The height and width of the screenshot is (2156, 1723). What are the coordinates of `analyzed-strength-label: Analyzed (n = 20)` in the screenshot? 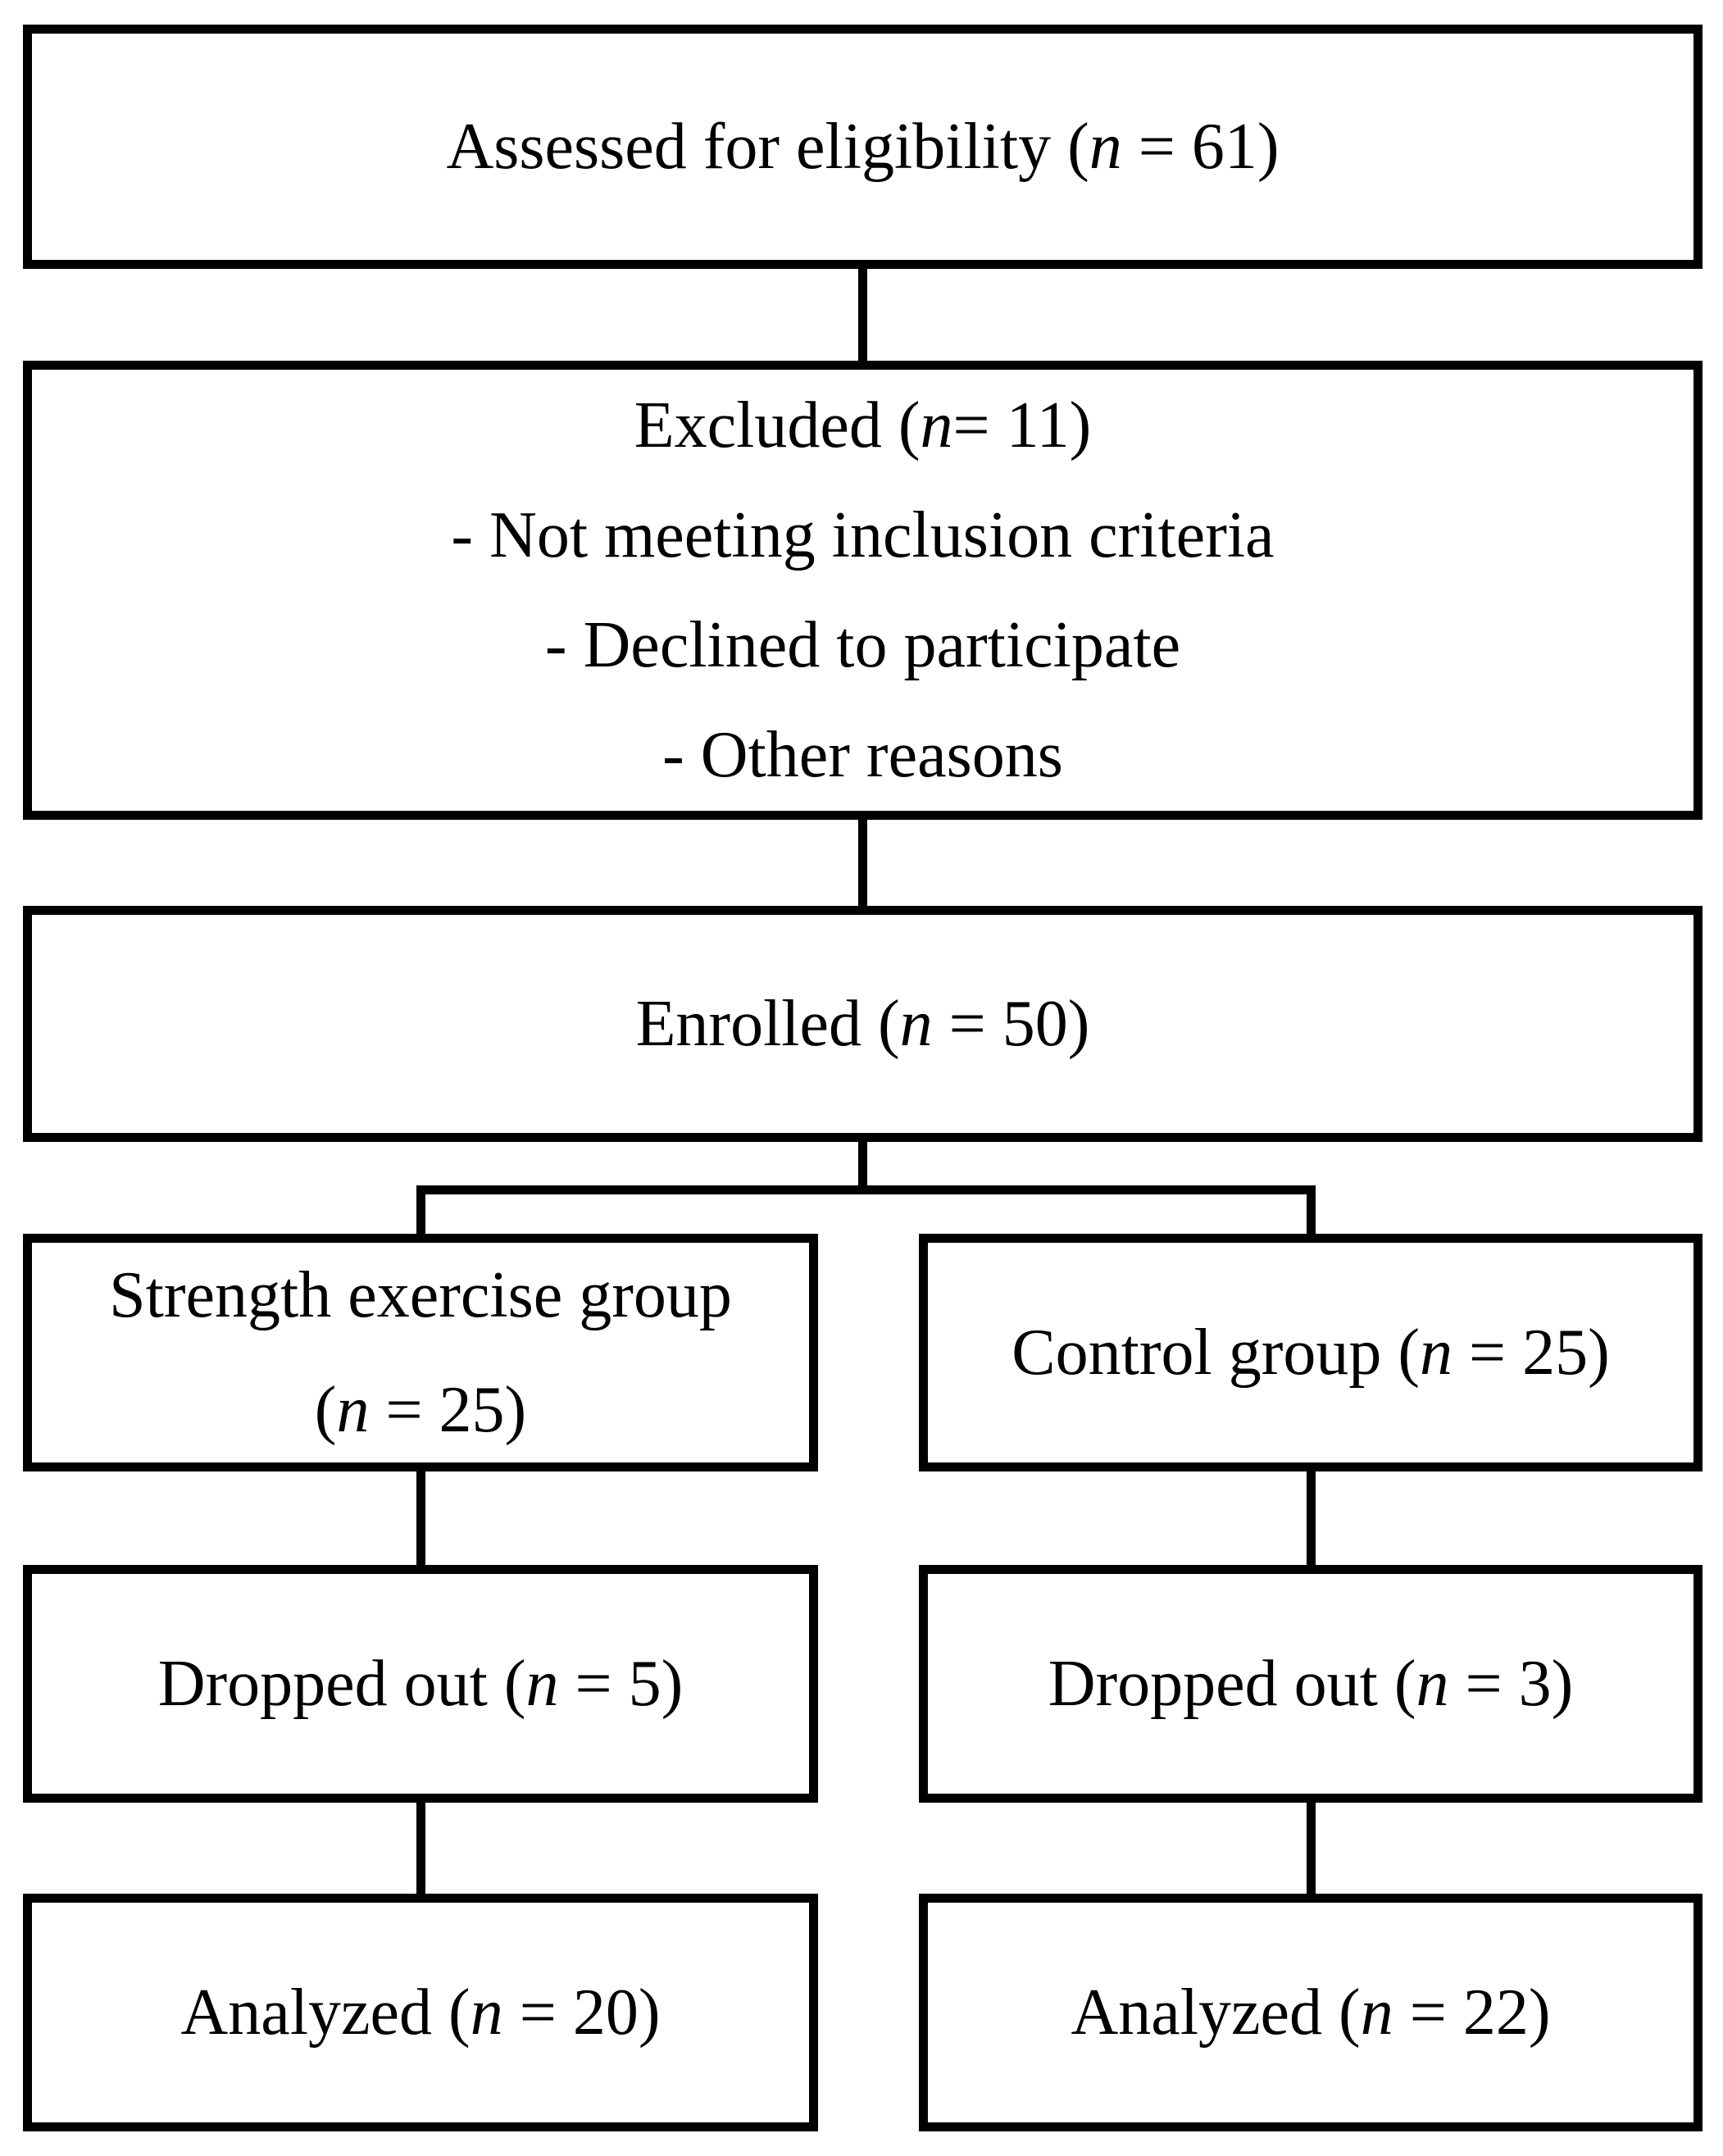 It's located at (421, 2012).